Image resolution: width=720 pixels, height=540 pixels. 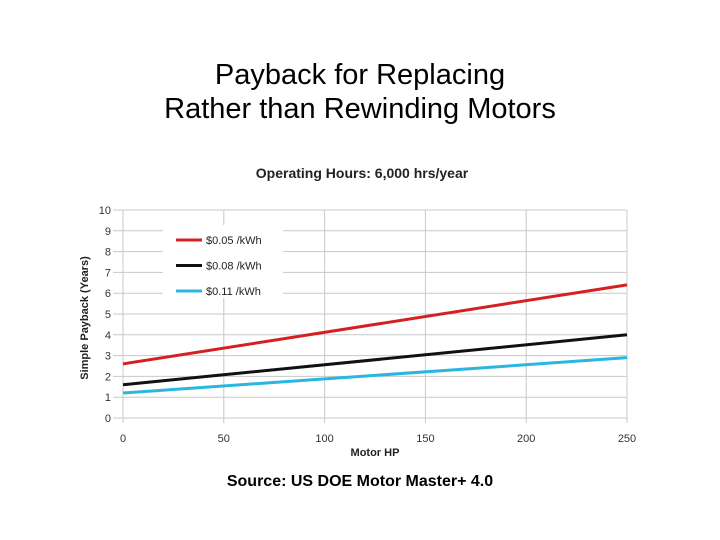 I want to click on series-lines, so click(x=375, y=339).